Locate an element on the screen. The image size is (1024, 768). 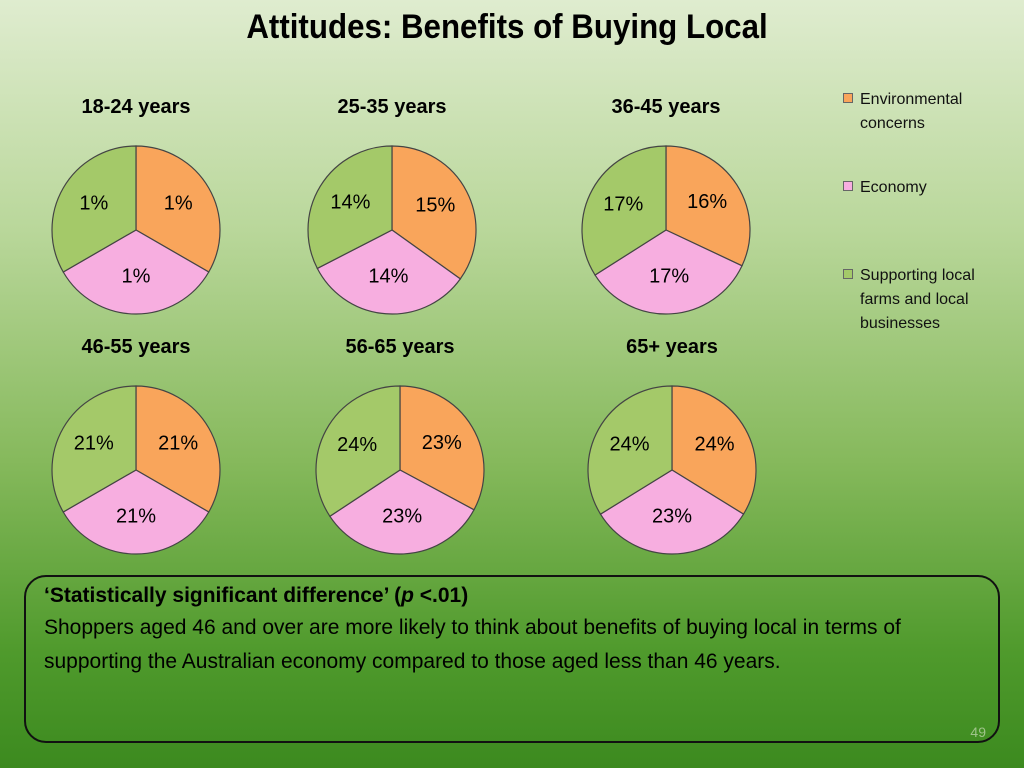
pie-svg: 15% 14% 14% is located at coordinates (392, 230).